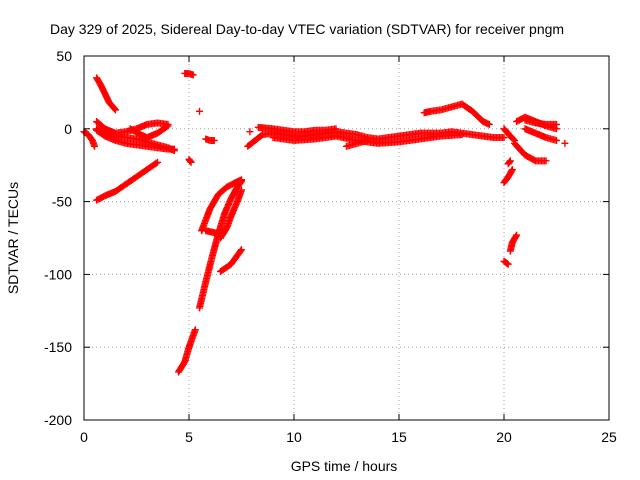  Describe the element at coordinates (220, 244) in the screenshot. I see `series-steep-a` at that location.